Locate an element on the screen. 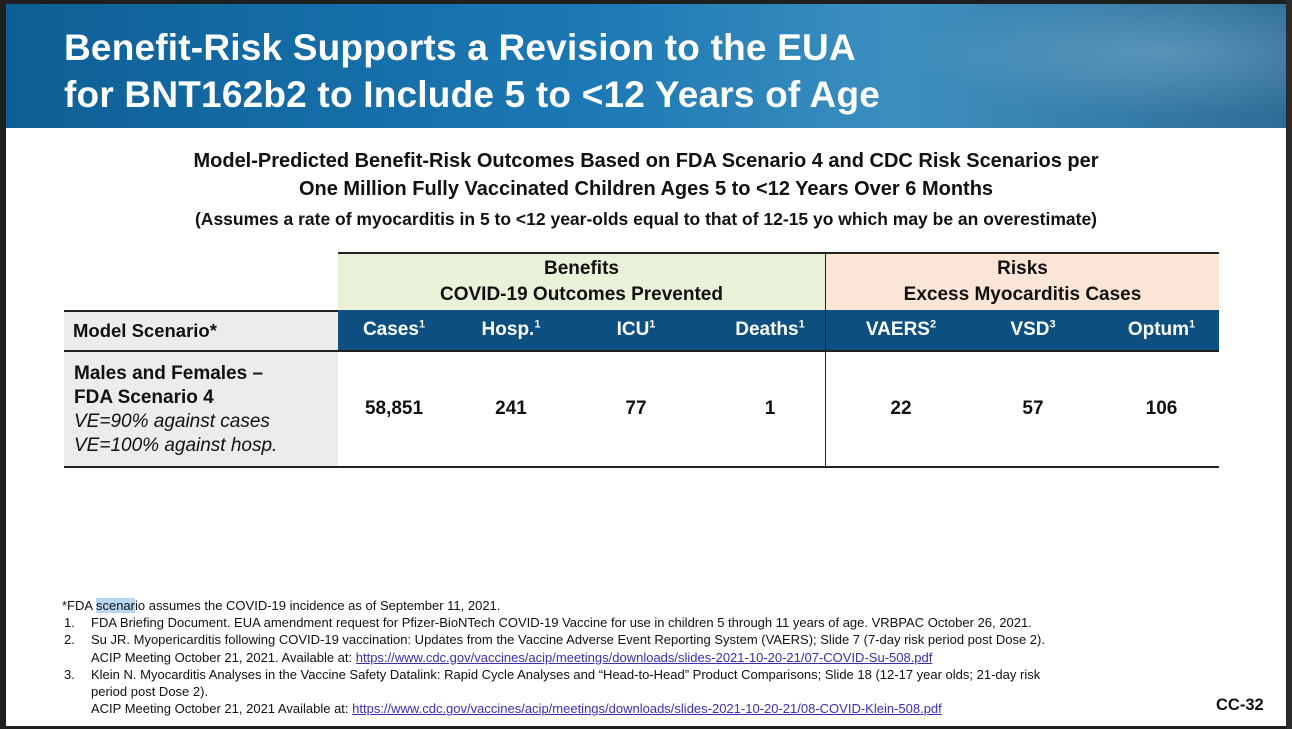  benefits-label: Benefits is located at coordinates (581, 268).